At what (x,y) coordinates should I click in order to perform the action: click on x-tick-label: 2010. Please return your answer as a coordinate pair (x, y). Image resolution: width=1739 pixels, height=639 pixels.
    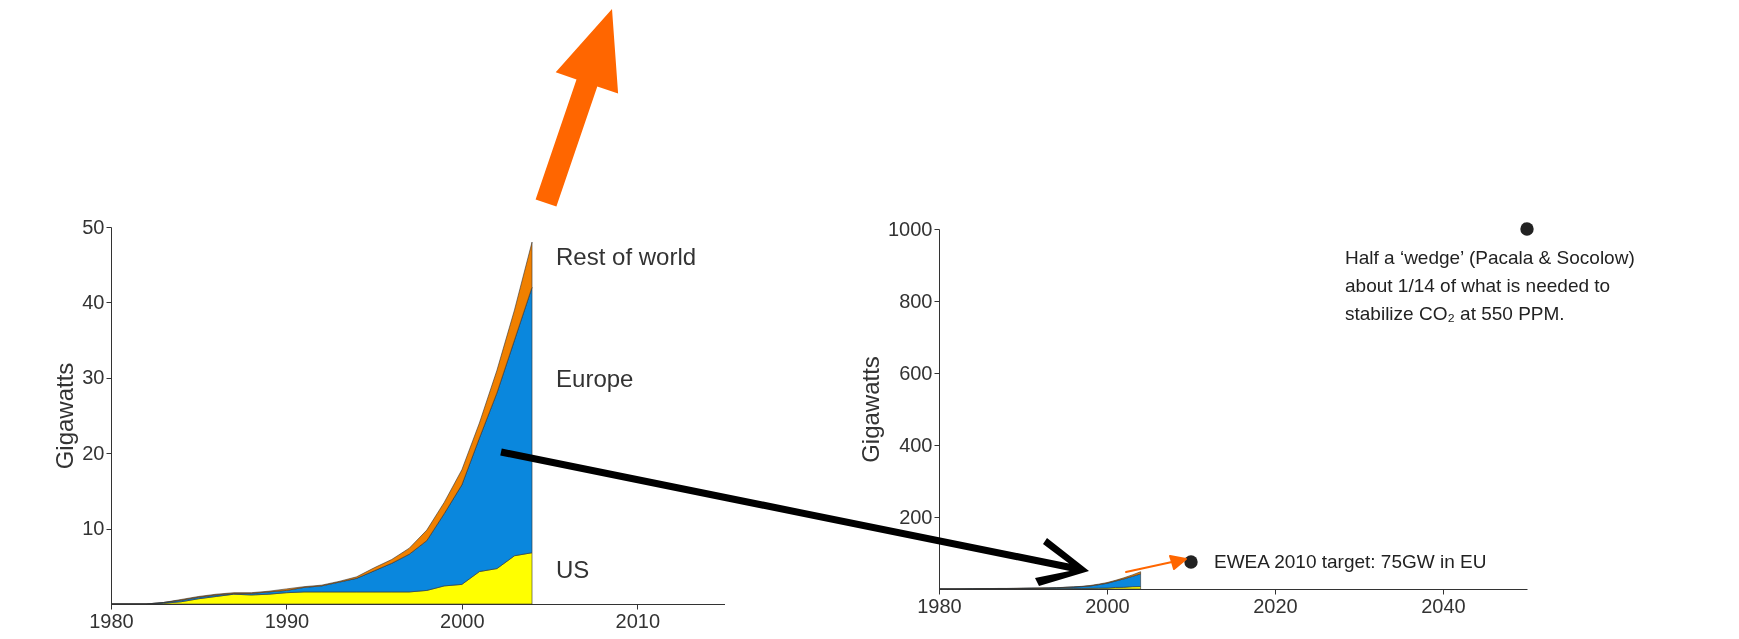
    Looking at the image, I should click on (638, 620).